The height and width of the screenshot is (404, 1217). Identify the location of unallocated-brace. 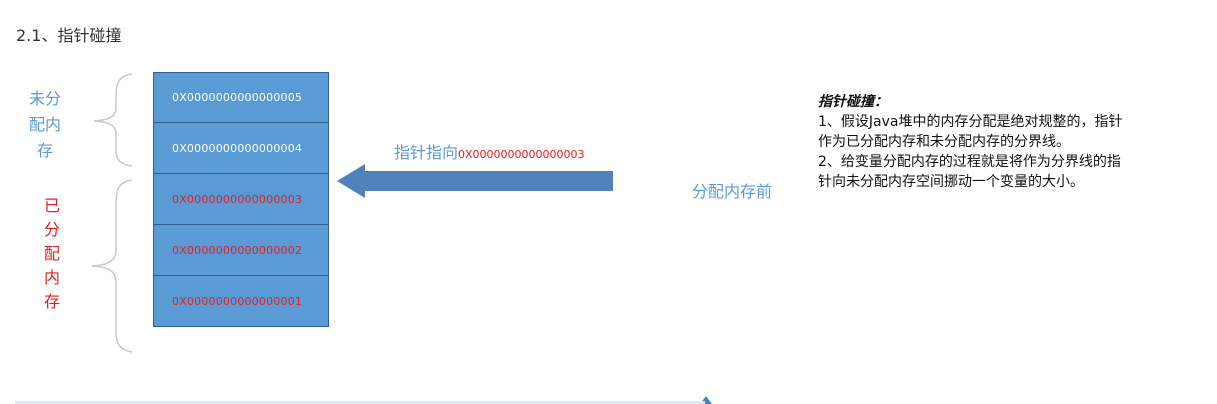
(113, 120).